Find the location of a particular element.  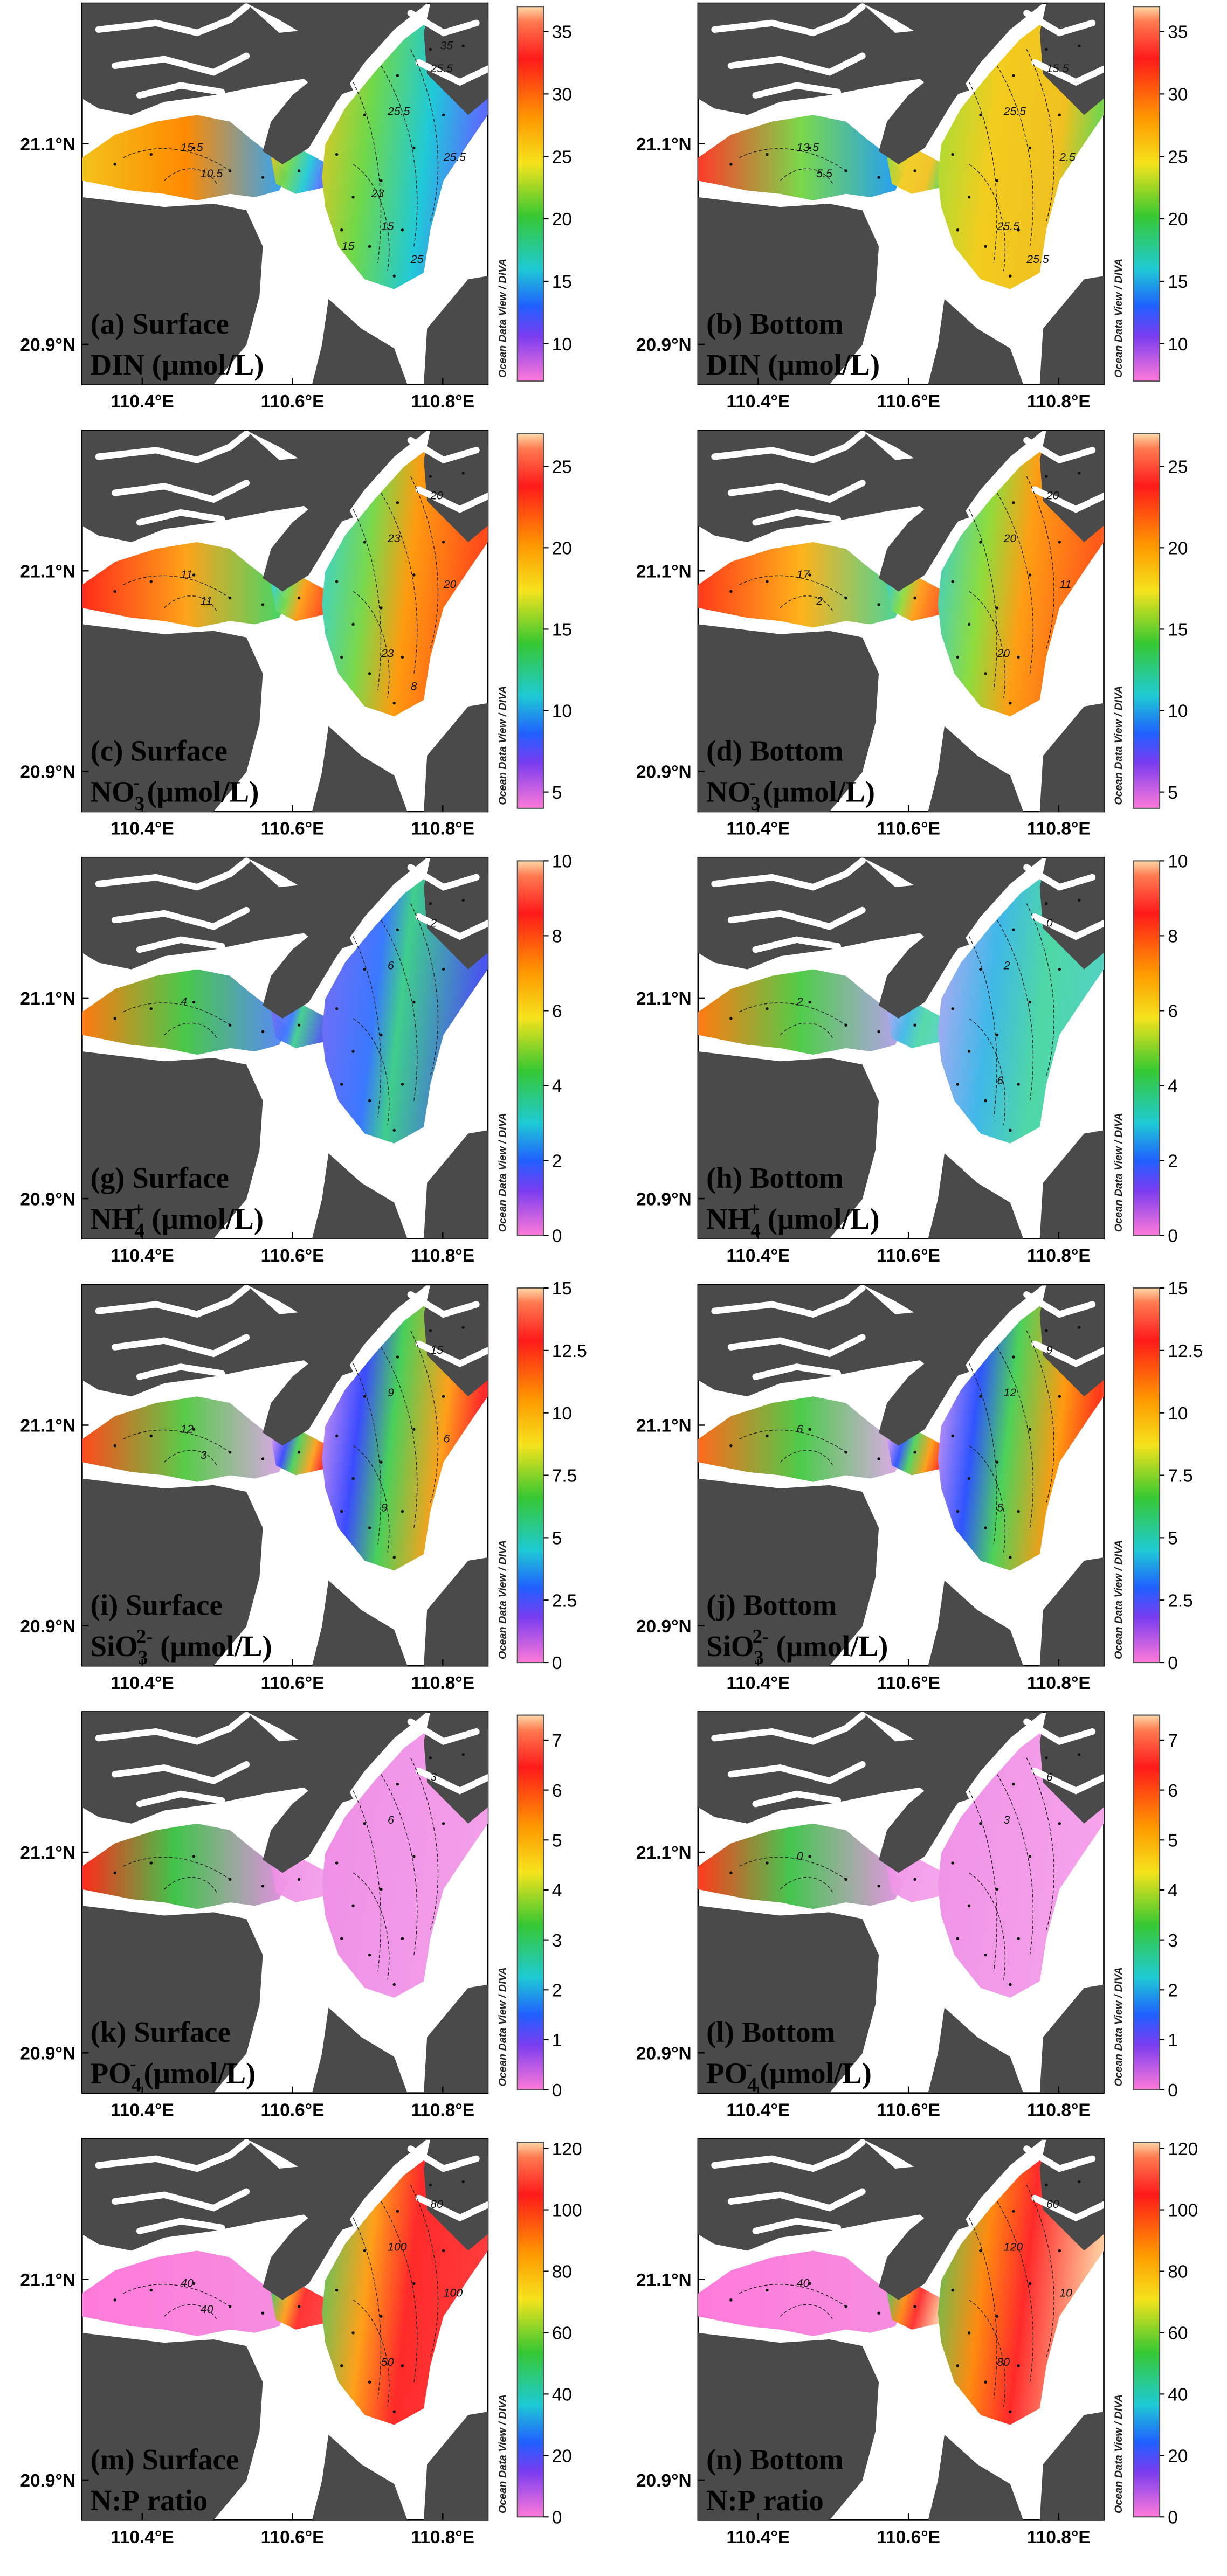

colorbar-tick-label: 20 is located at coordinates (1178, 2456).